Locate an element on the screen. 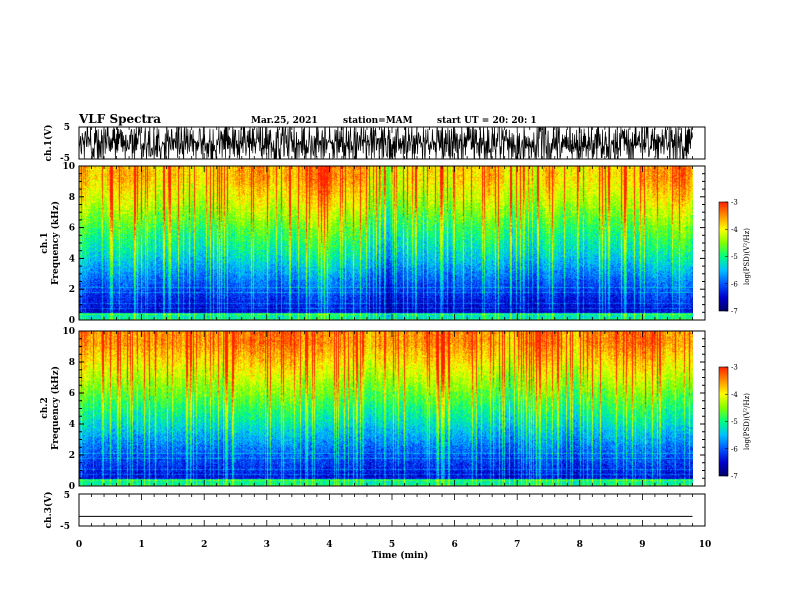  ch1-waveform-panel: 5 -5 ch.1(V) is located at coordinates (374, 143).